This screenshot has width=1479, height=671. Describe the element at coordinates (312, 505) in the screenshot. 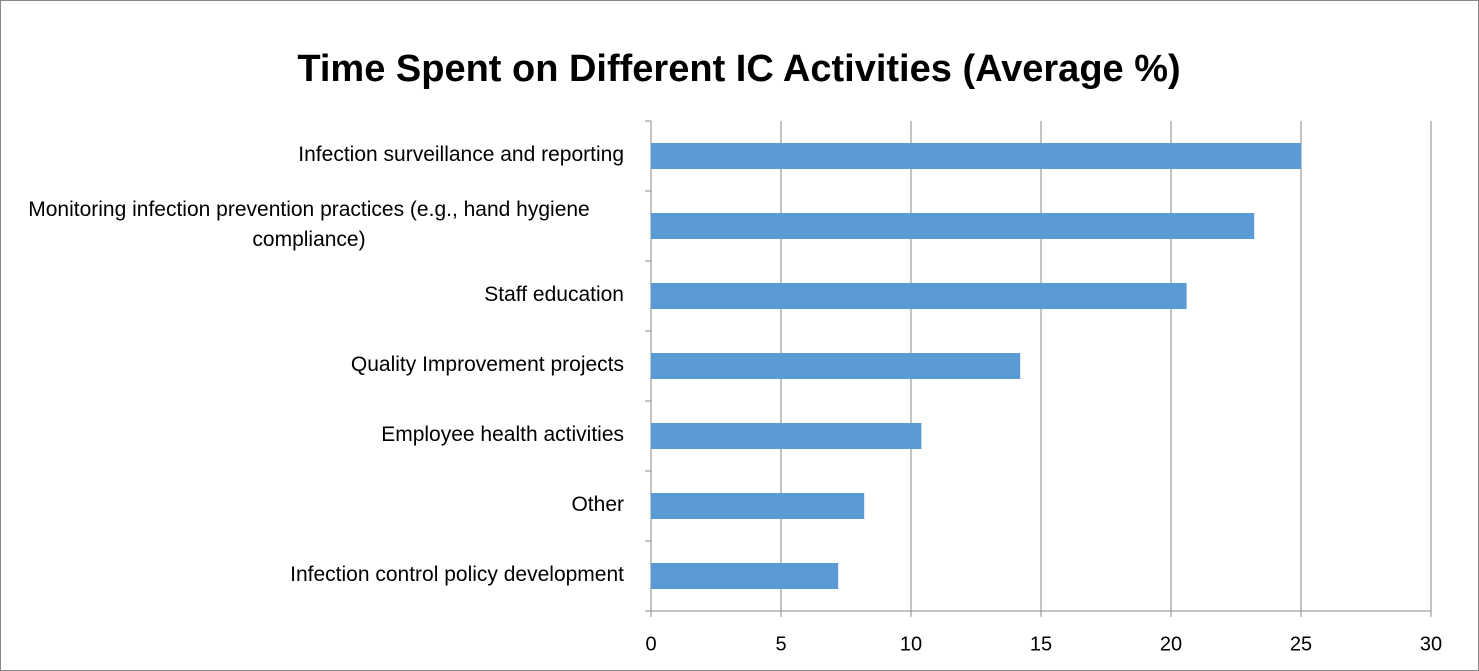

I see `y-tick-label-box: Other` at that location.